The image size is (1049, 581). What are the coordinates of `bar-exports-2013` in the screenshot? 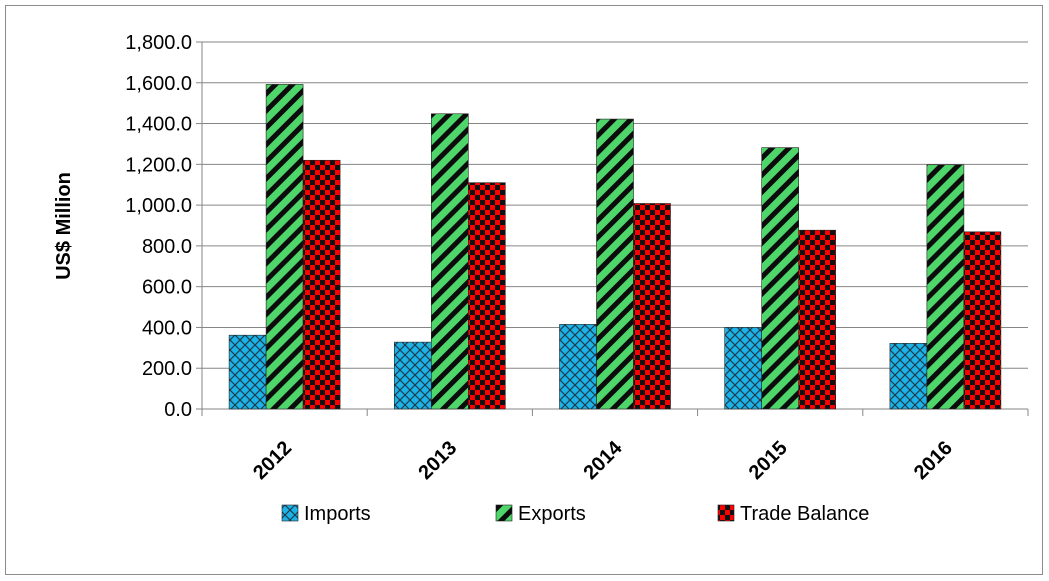 It's located at (449, 261).